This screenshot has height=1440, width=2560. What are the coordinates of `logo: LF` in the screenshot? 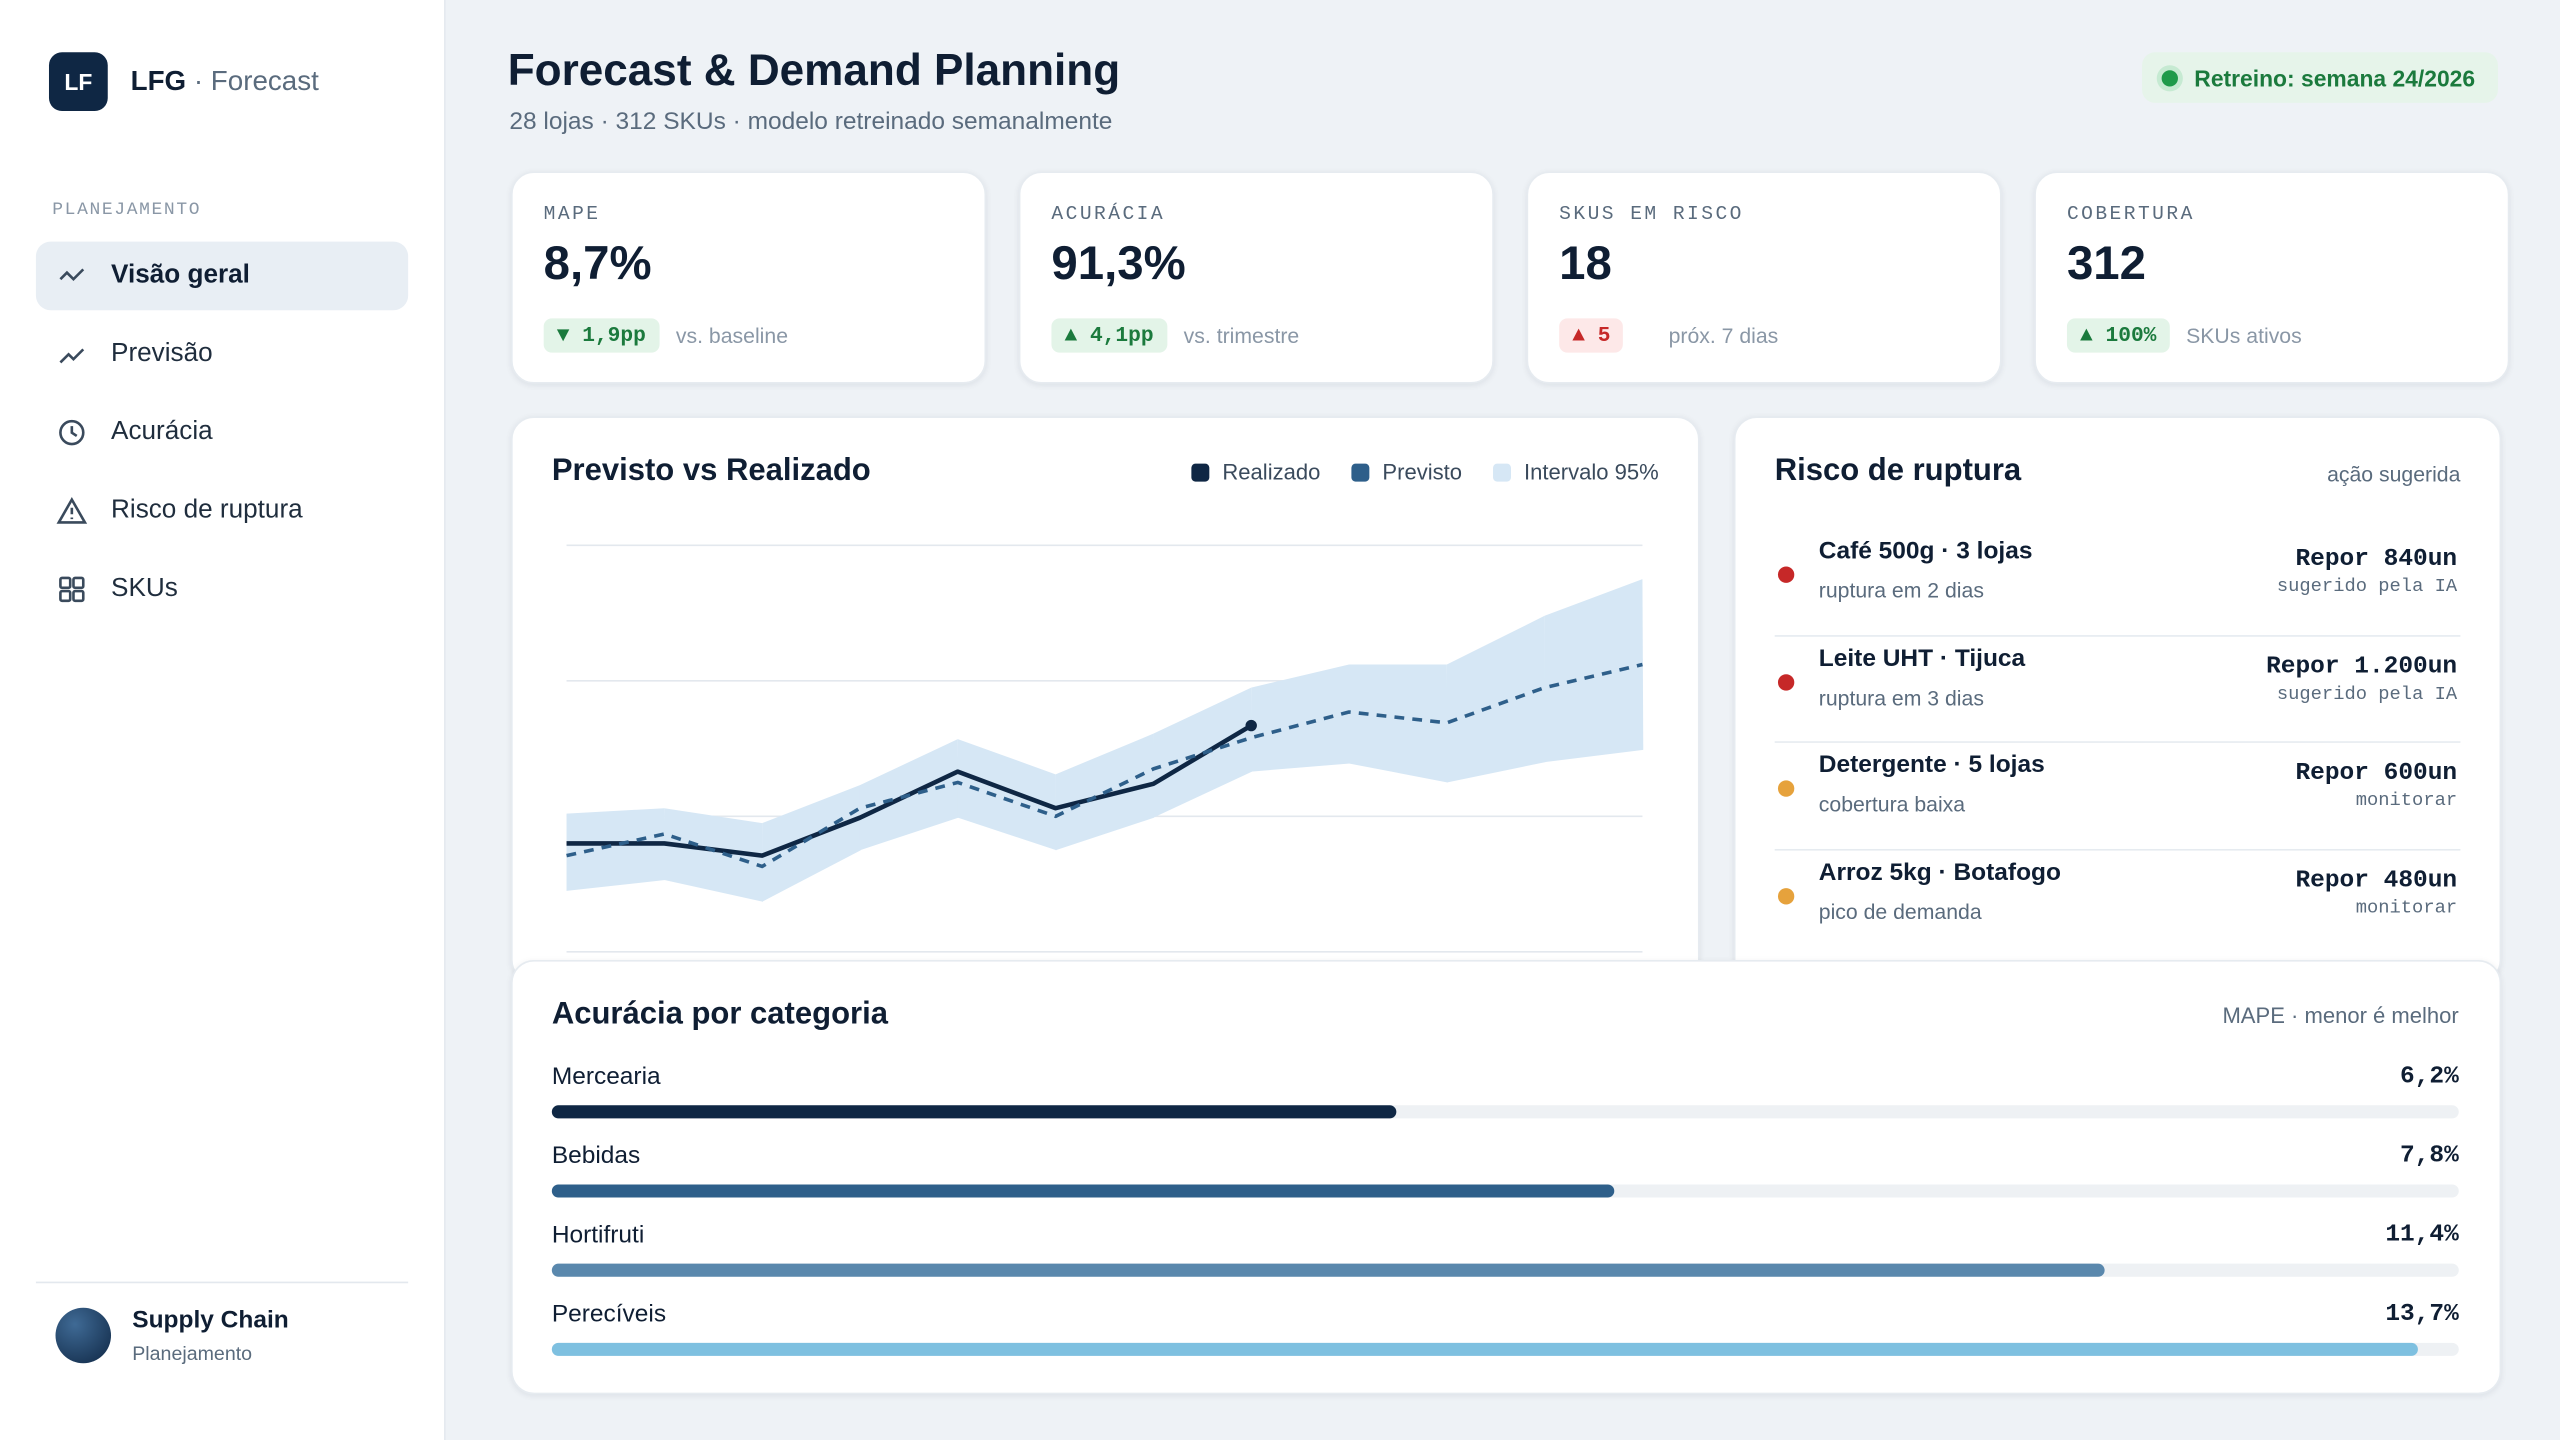 It's located at (78, 82).